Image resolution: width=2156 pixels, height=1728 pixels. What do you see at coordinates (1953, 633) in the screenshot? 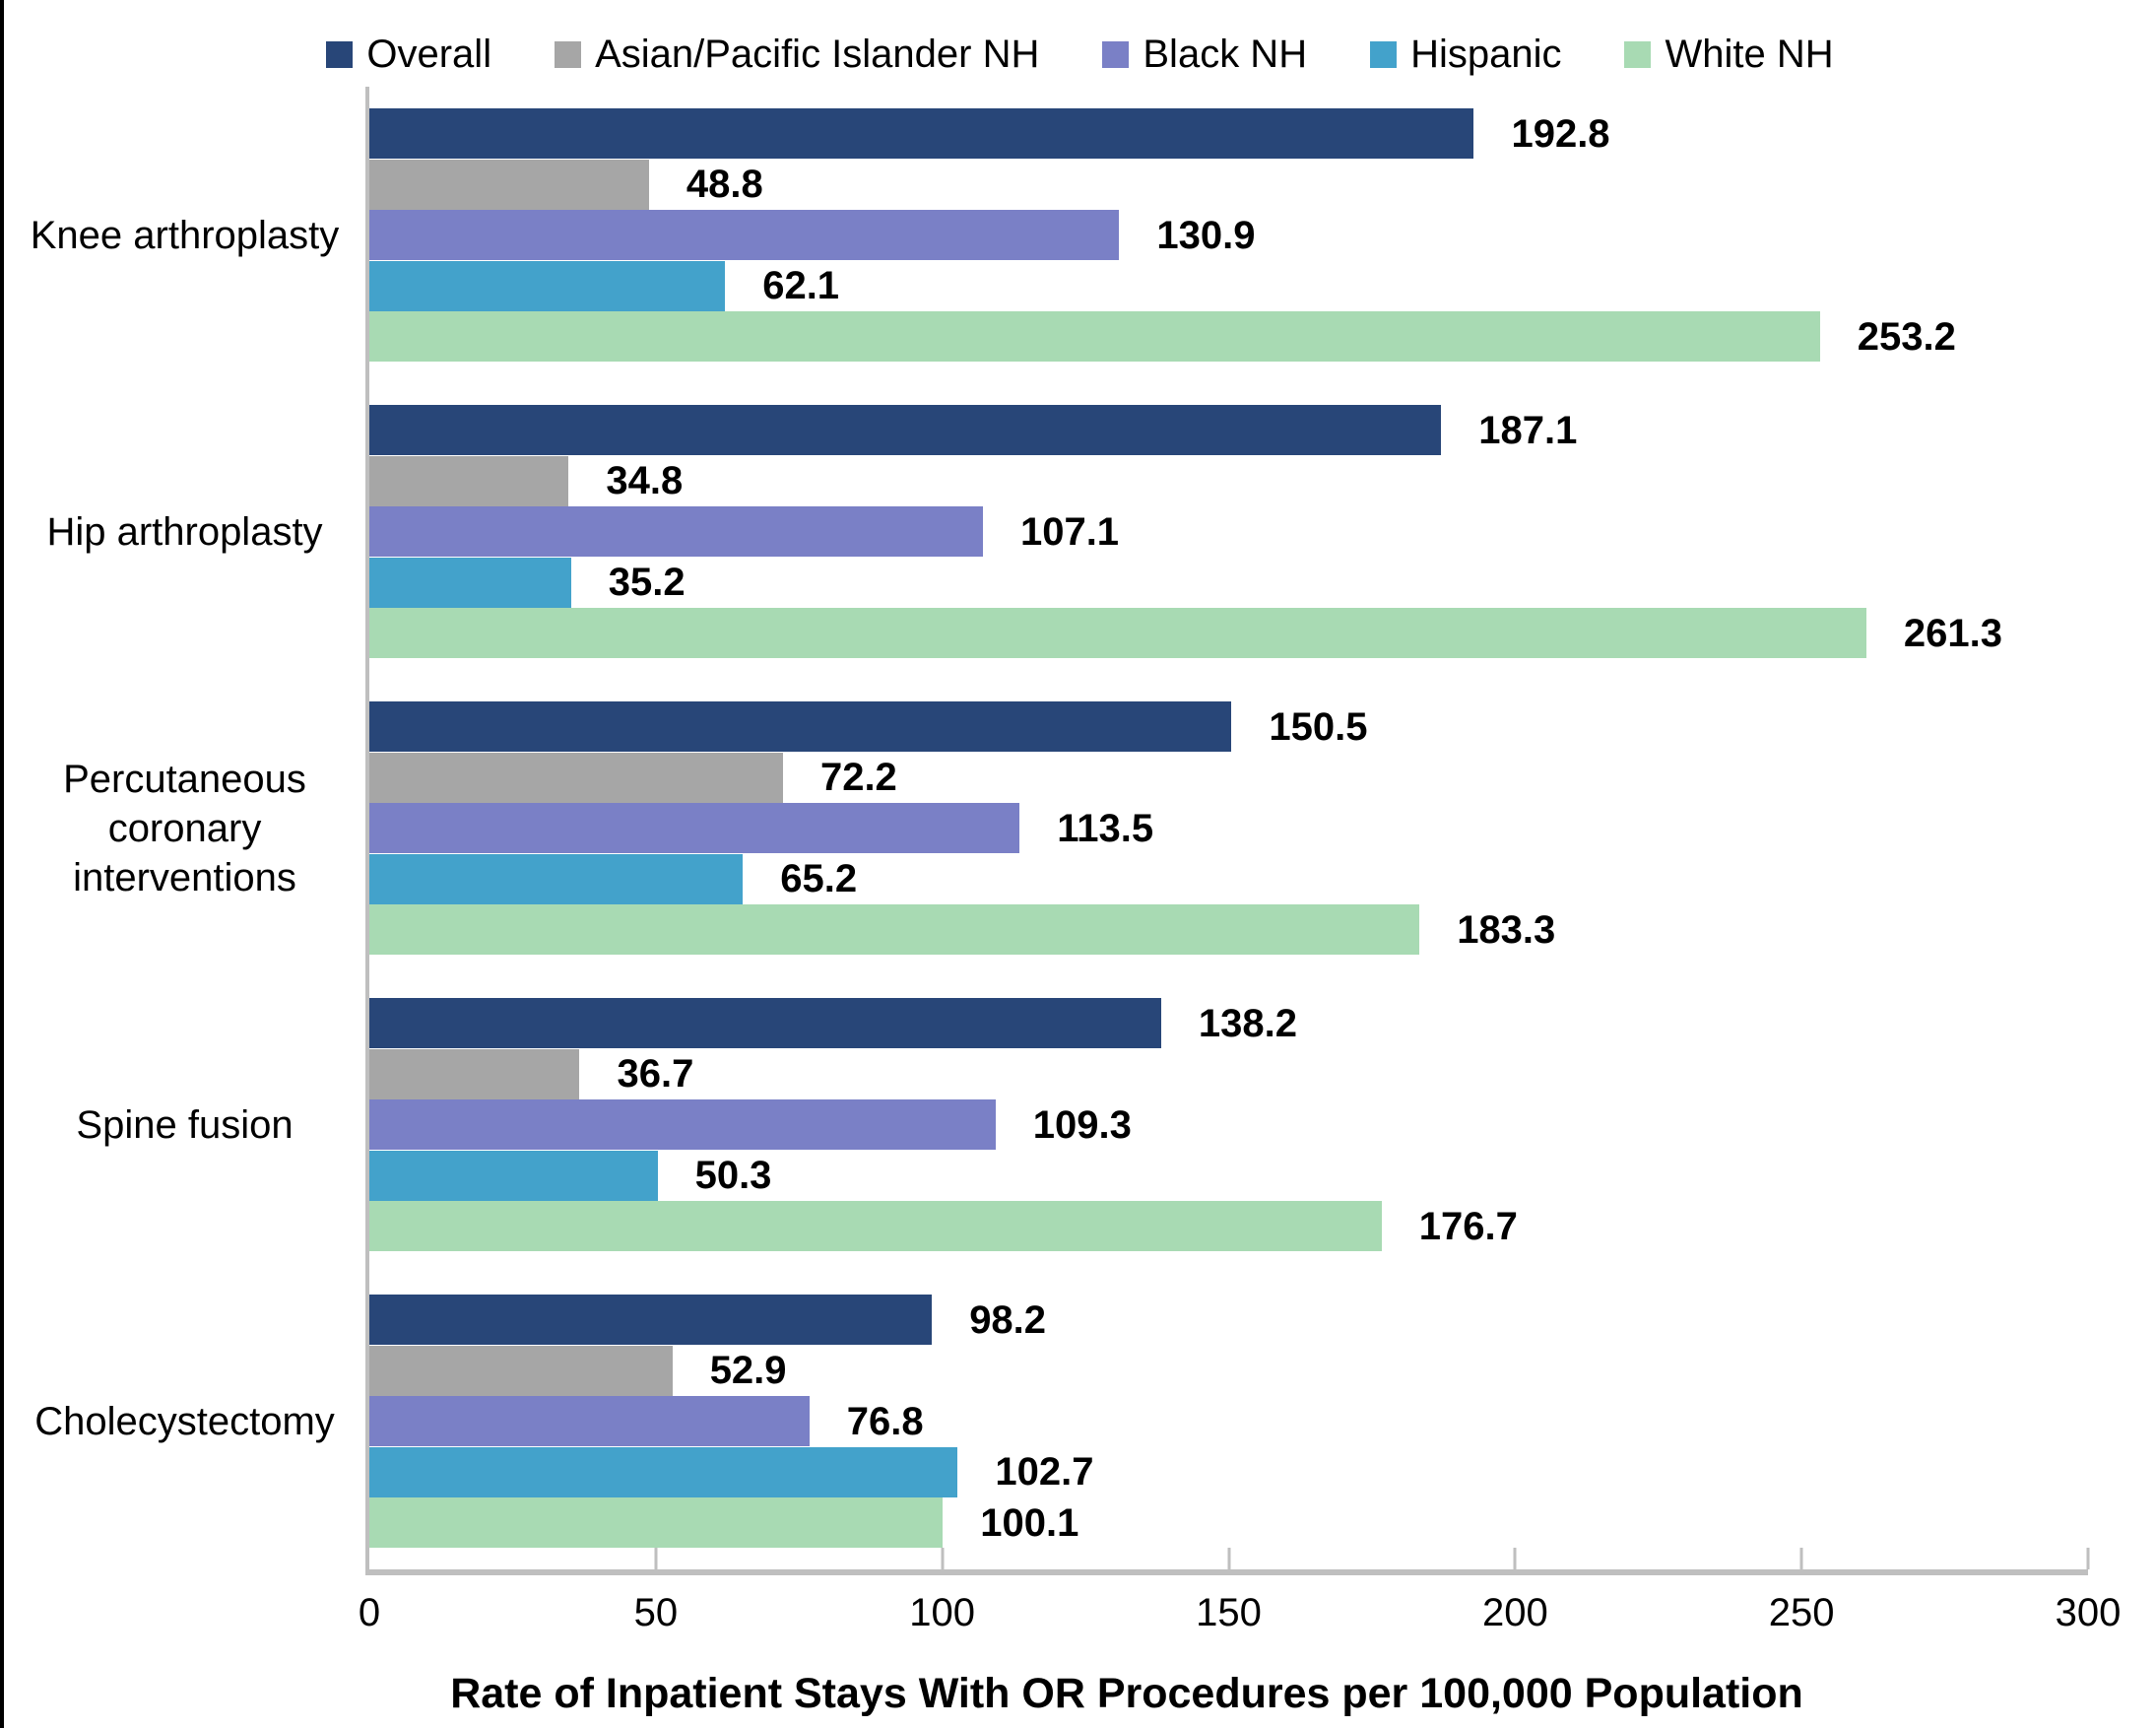
I see `value-label: 261.3` at bounding box center [1953, 633].